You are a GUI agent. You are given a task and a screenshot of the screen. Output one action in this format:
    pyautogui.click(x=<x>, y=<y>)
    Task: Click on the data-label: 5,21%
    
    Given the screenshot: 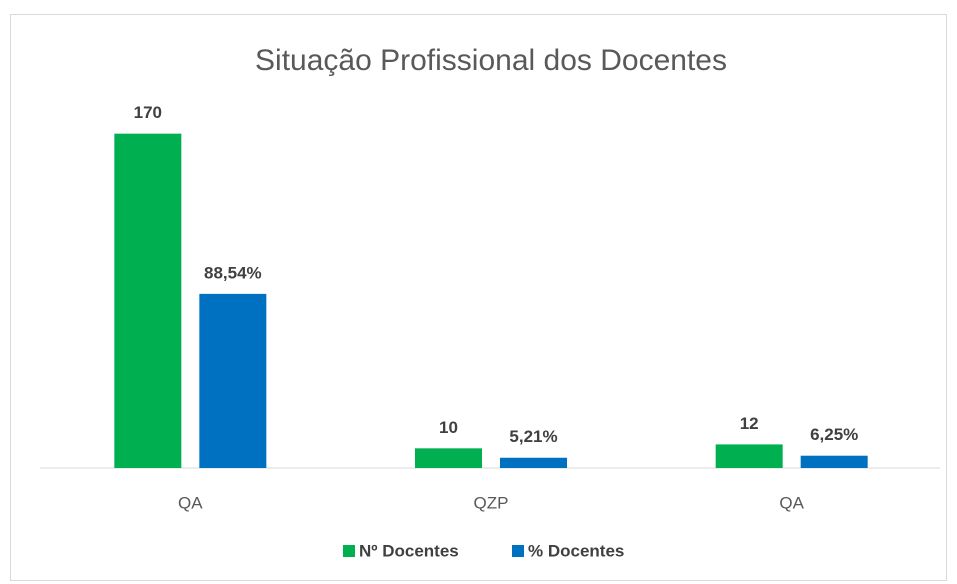 What is the action you would take?
    pyautogui.click(x=533, y=436)
    